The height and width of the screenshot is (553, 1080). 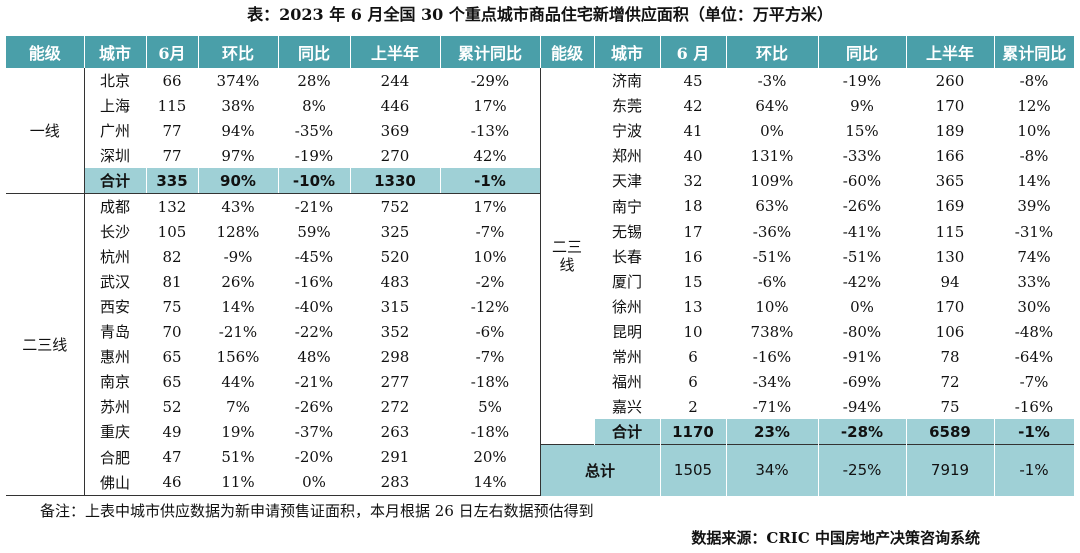 What do you see at coordinates (395, 156) in the screenshot?
I see `table-cell: 270` at bounding box center [395, 156].